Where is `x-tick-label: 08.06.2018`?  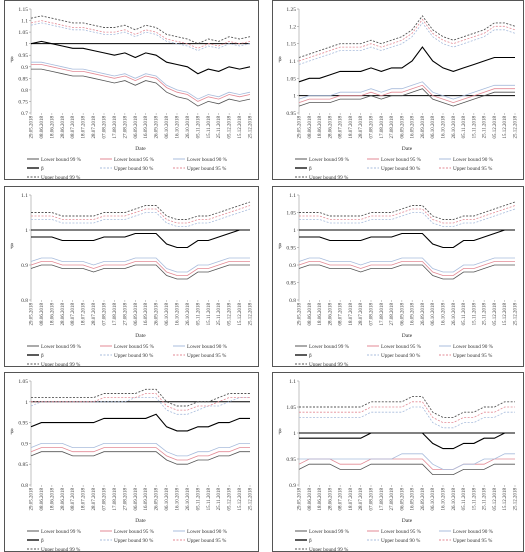
x-tick-label: 08.06.2018 is located at coordinates (42, 499).